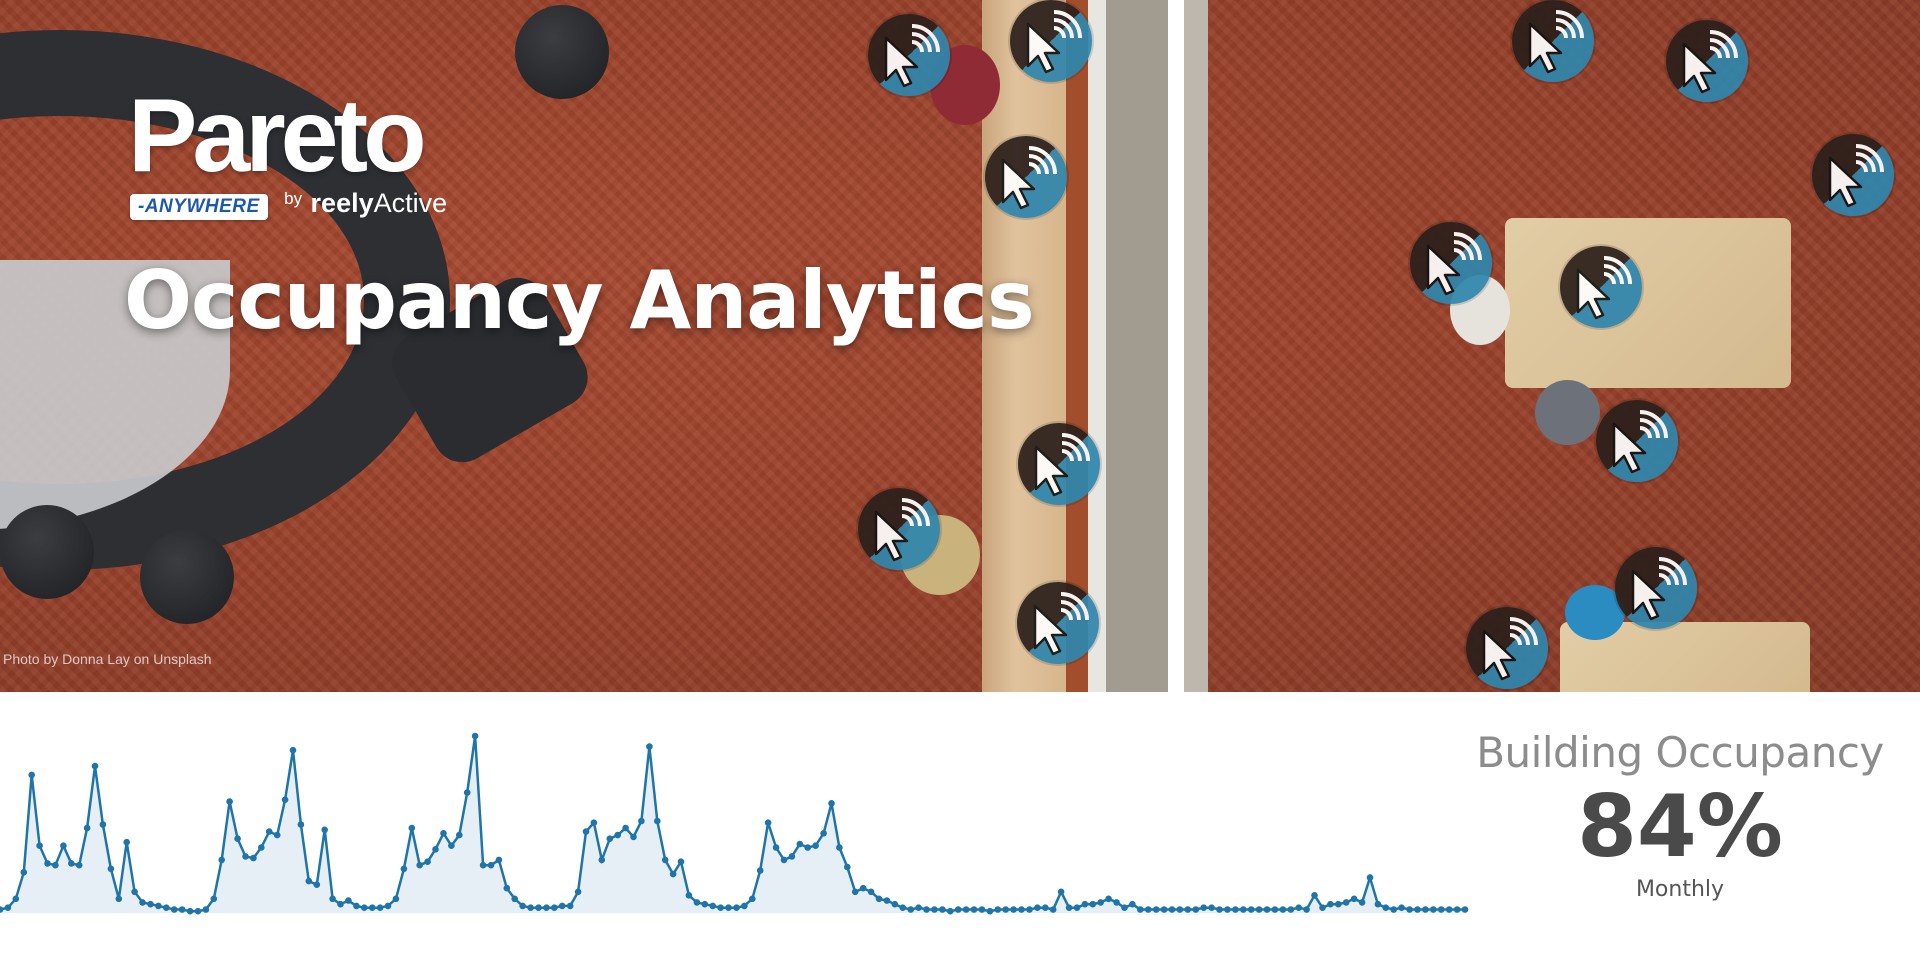  I want to click on aisle, so click(1148, 346).